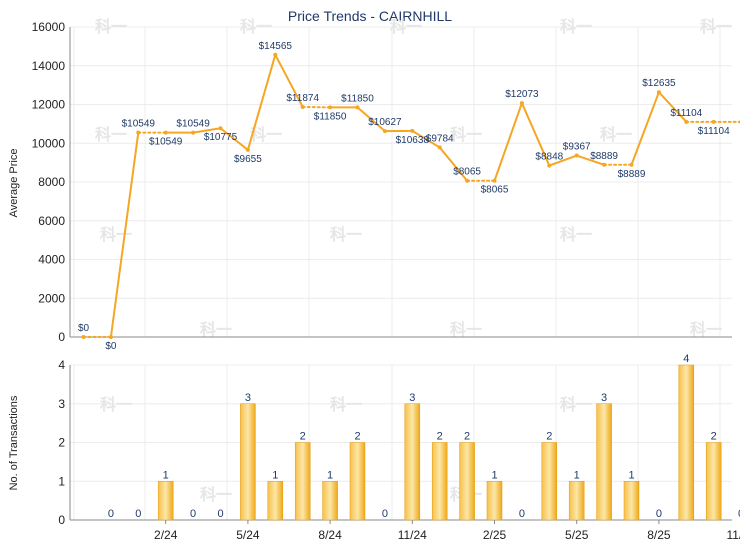  Describe the element at coordinates (412, 535) in the screenshot. I see `x-tick-label: 11/24` at that location.